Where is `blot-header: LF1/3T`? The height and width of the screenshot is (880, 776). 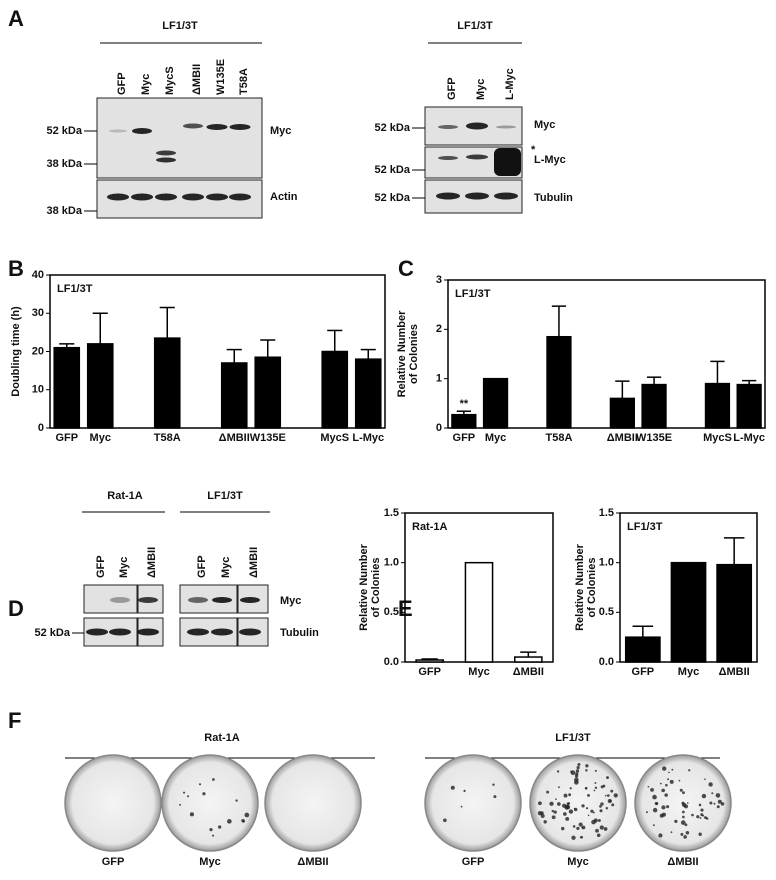 blot-header: LF1/3T is located at coordinates (180, 26).